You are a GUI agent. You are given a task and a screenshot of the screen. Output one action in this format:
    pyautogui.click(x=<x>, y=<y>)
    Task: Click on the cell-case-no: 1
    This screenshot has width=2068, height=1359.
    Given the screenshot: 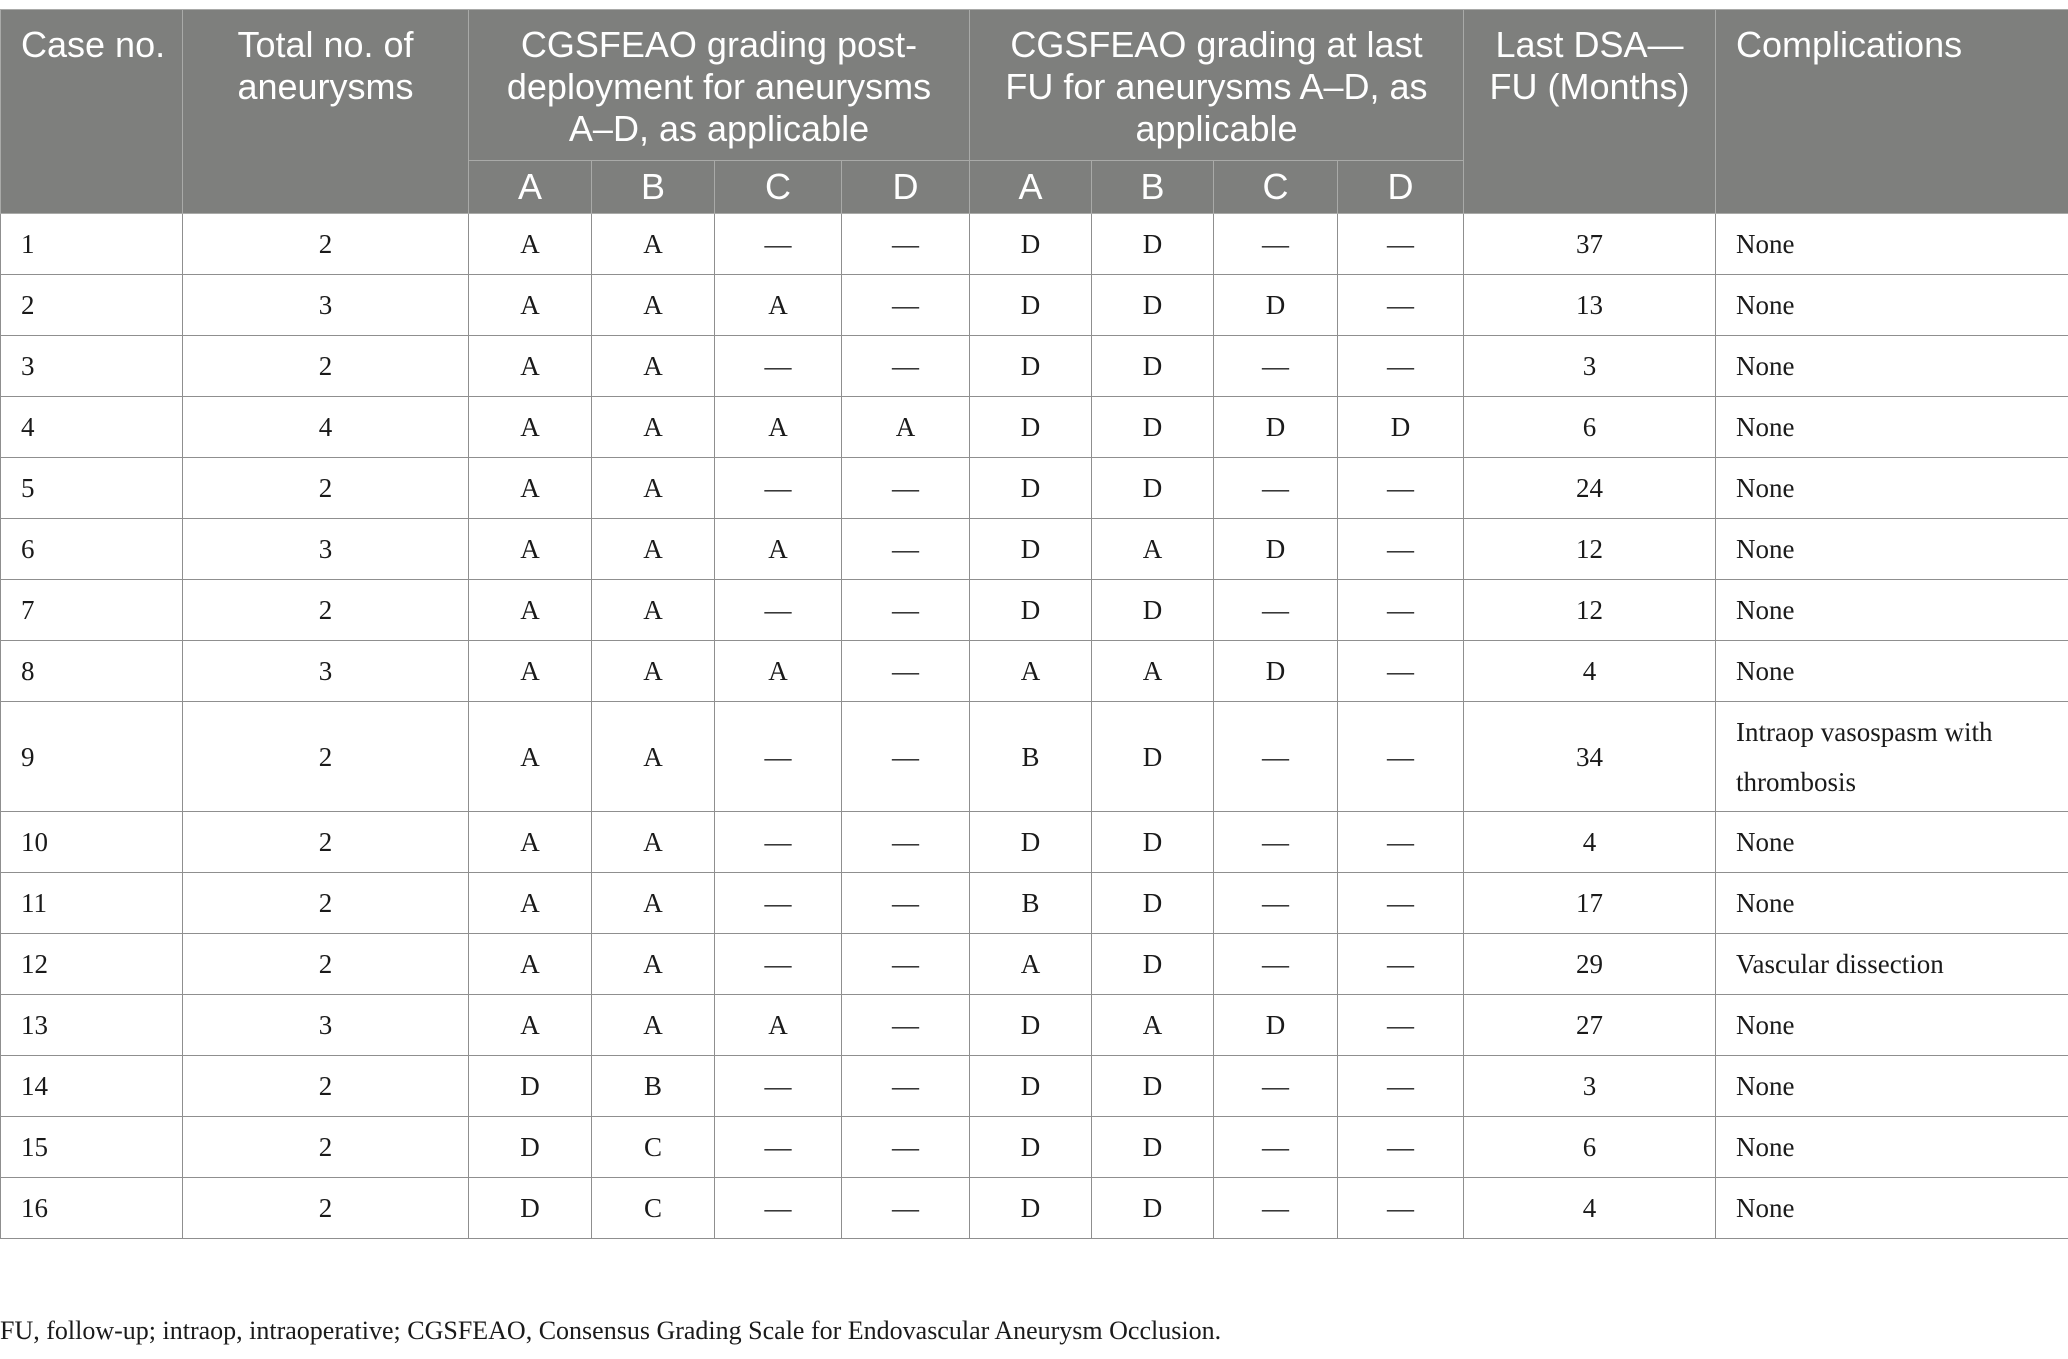 What is the action you would take?
    pyautogui.click(x=91, y=244)
    